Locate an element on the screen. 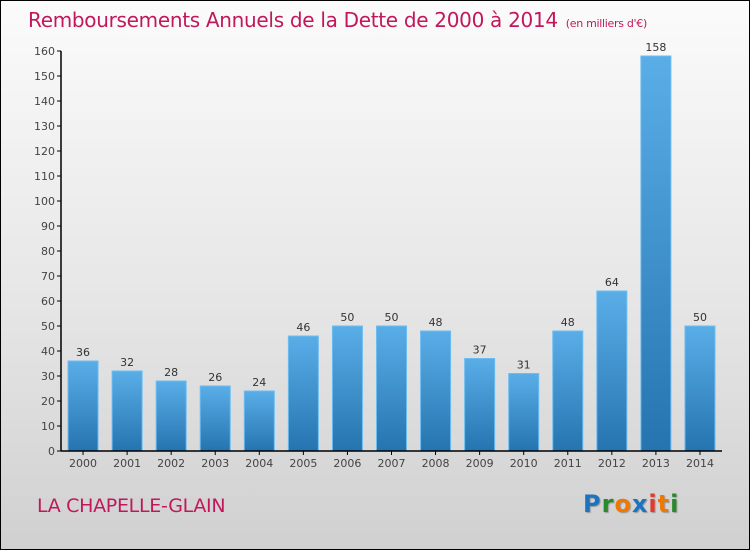 The image size is (750, 551). bar-2000 is located at coordinates (83, 406).